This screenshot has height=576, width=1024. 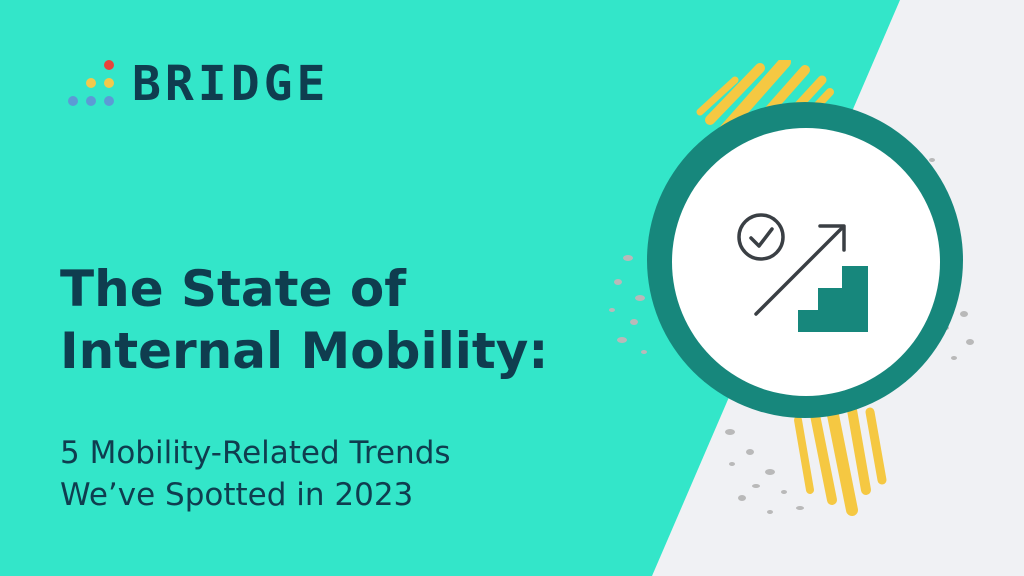 I want to click on title-line-2: Internal Mobility:, so click(x=304, y=351).